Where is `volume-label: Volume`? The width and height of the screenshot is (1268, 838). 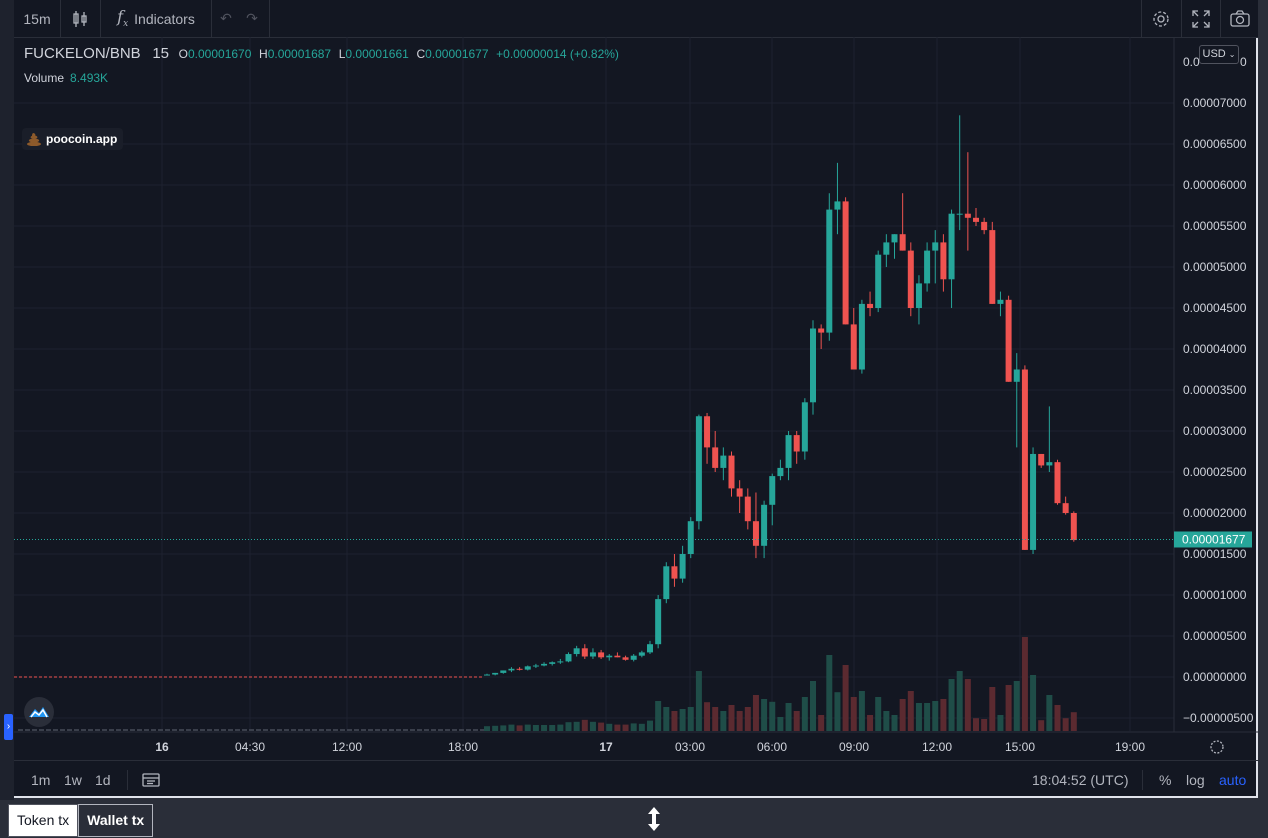 volume-label: Volume is located at coordinates (44, 78).